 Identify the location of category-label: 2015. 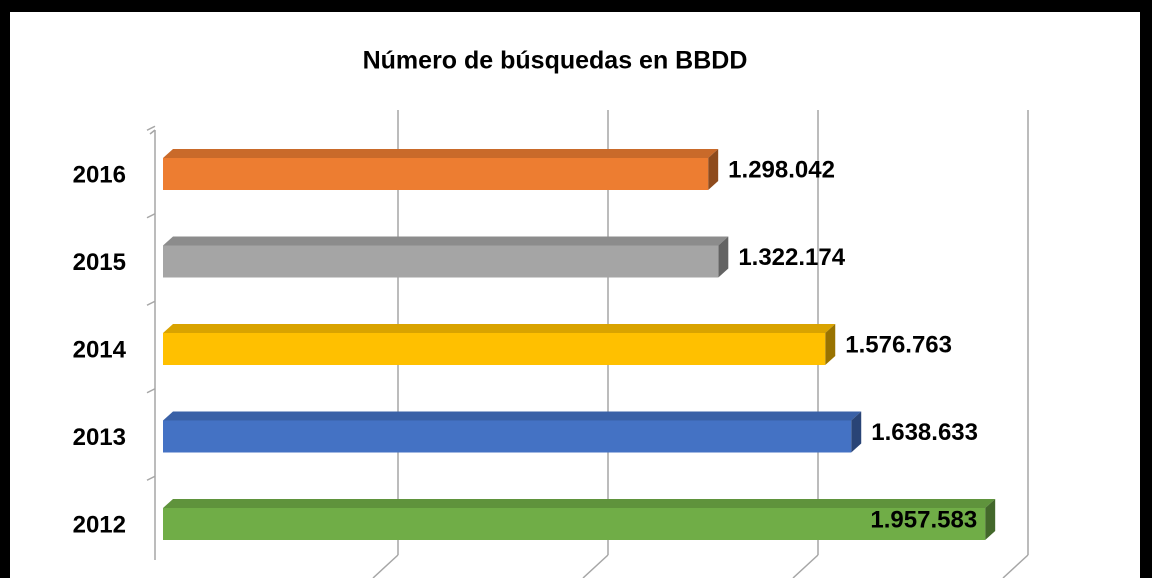
(99, 262).